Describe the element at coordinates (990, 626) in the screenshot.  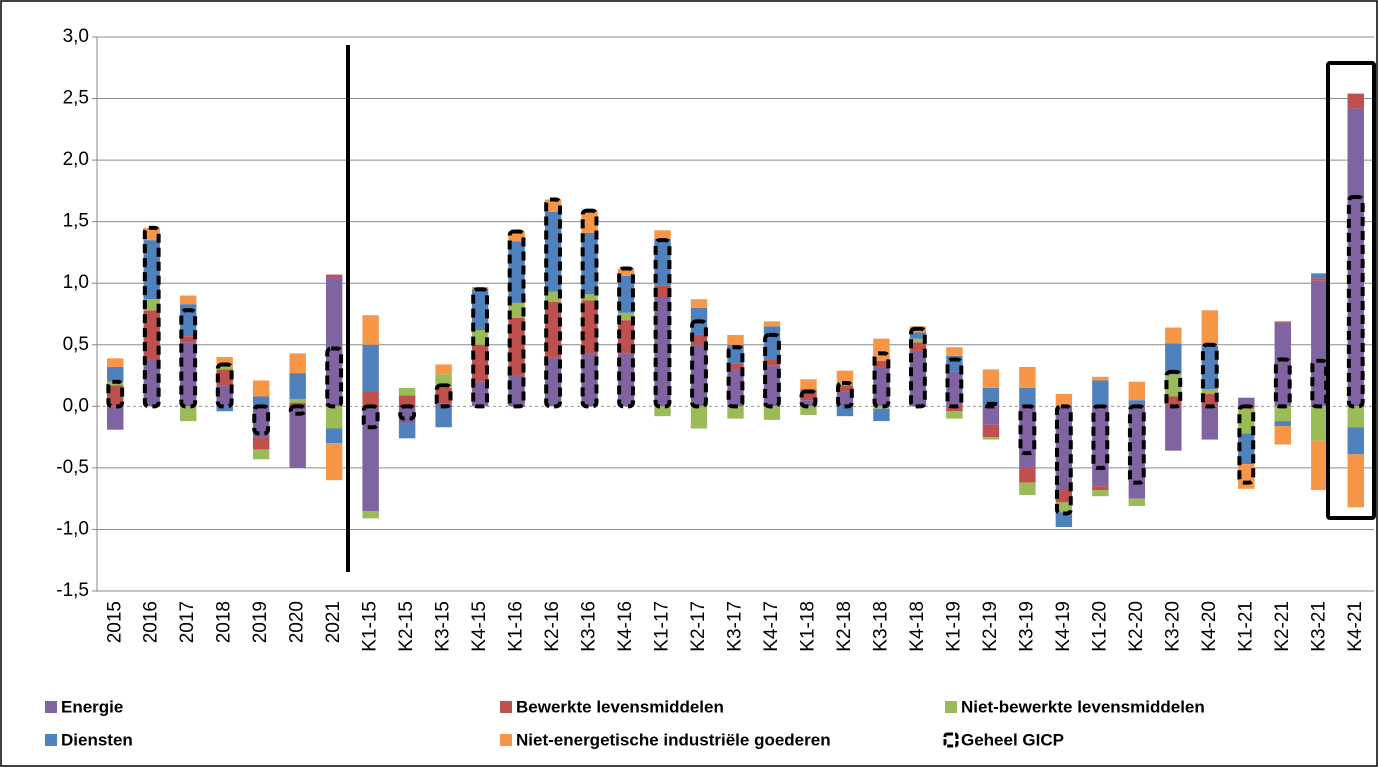
I see `x-tick-label: K2-19` at that location.